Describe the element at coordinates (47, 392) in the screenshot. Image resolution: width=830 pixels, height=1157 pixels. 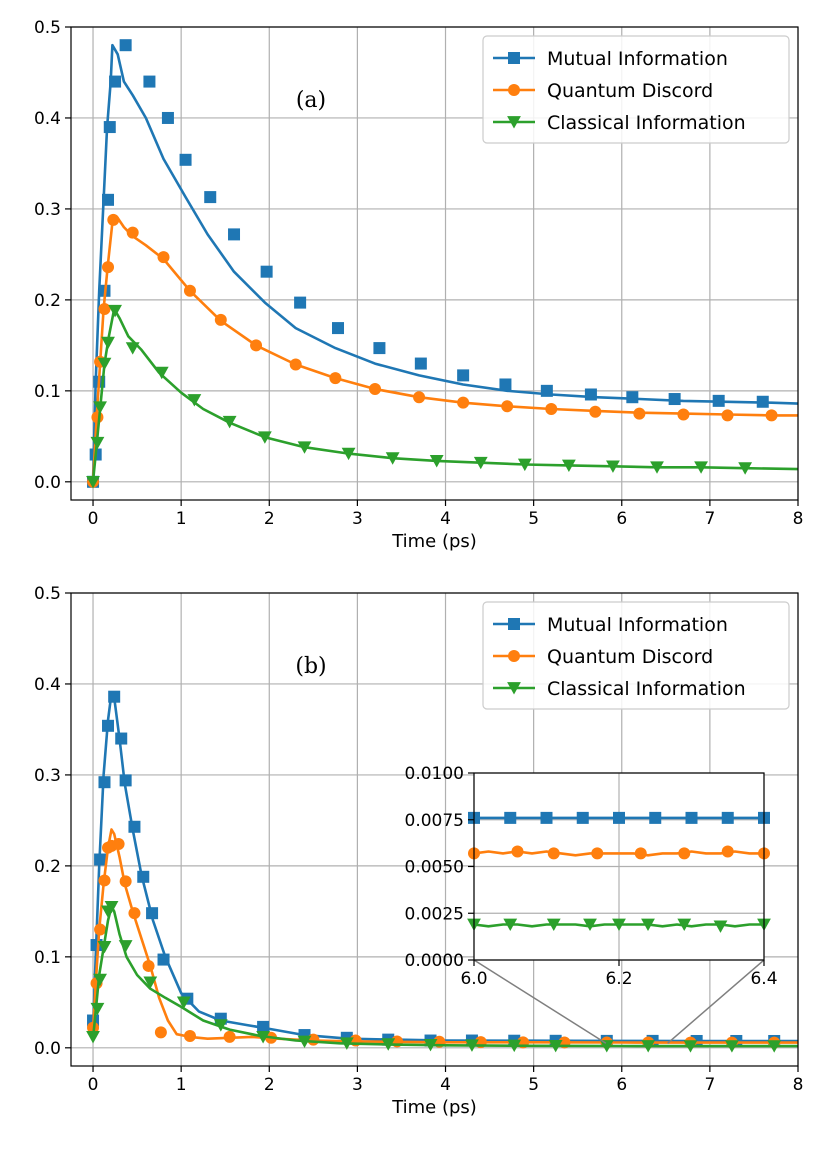
I see `y-tick-label: 0.1` at that location.